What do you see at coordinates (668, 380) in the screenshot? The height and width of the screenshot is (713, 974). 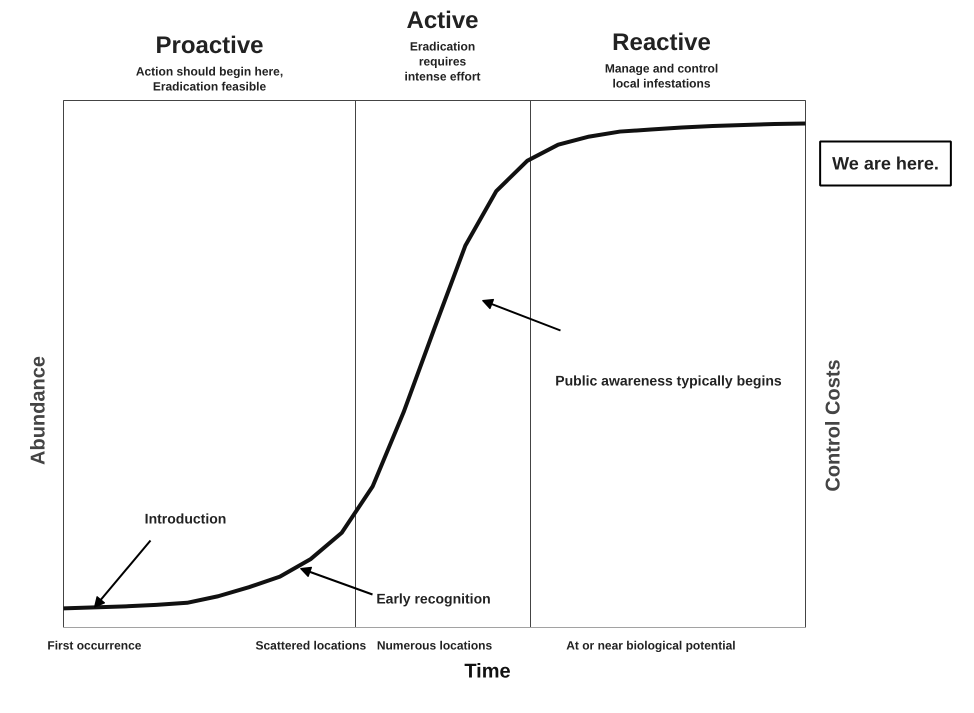 I see `annotation: Public awareness typically begins` at bounding box center [668, 380].